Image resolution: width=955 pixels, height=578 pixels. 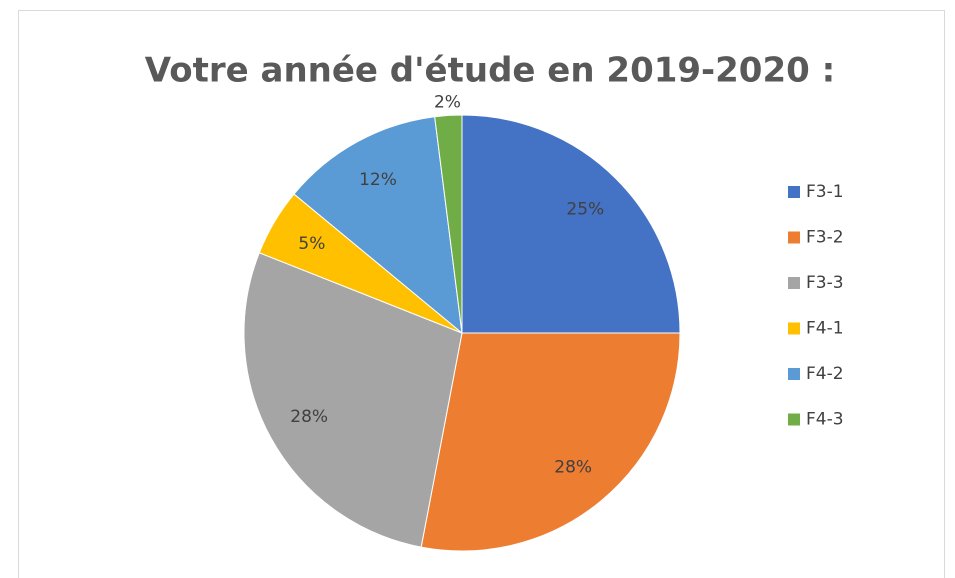 What do you see at coordinates (825, 283) in the screenshot?
I see `legend-label: F3-3` at bounding box center [825, 283].